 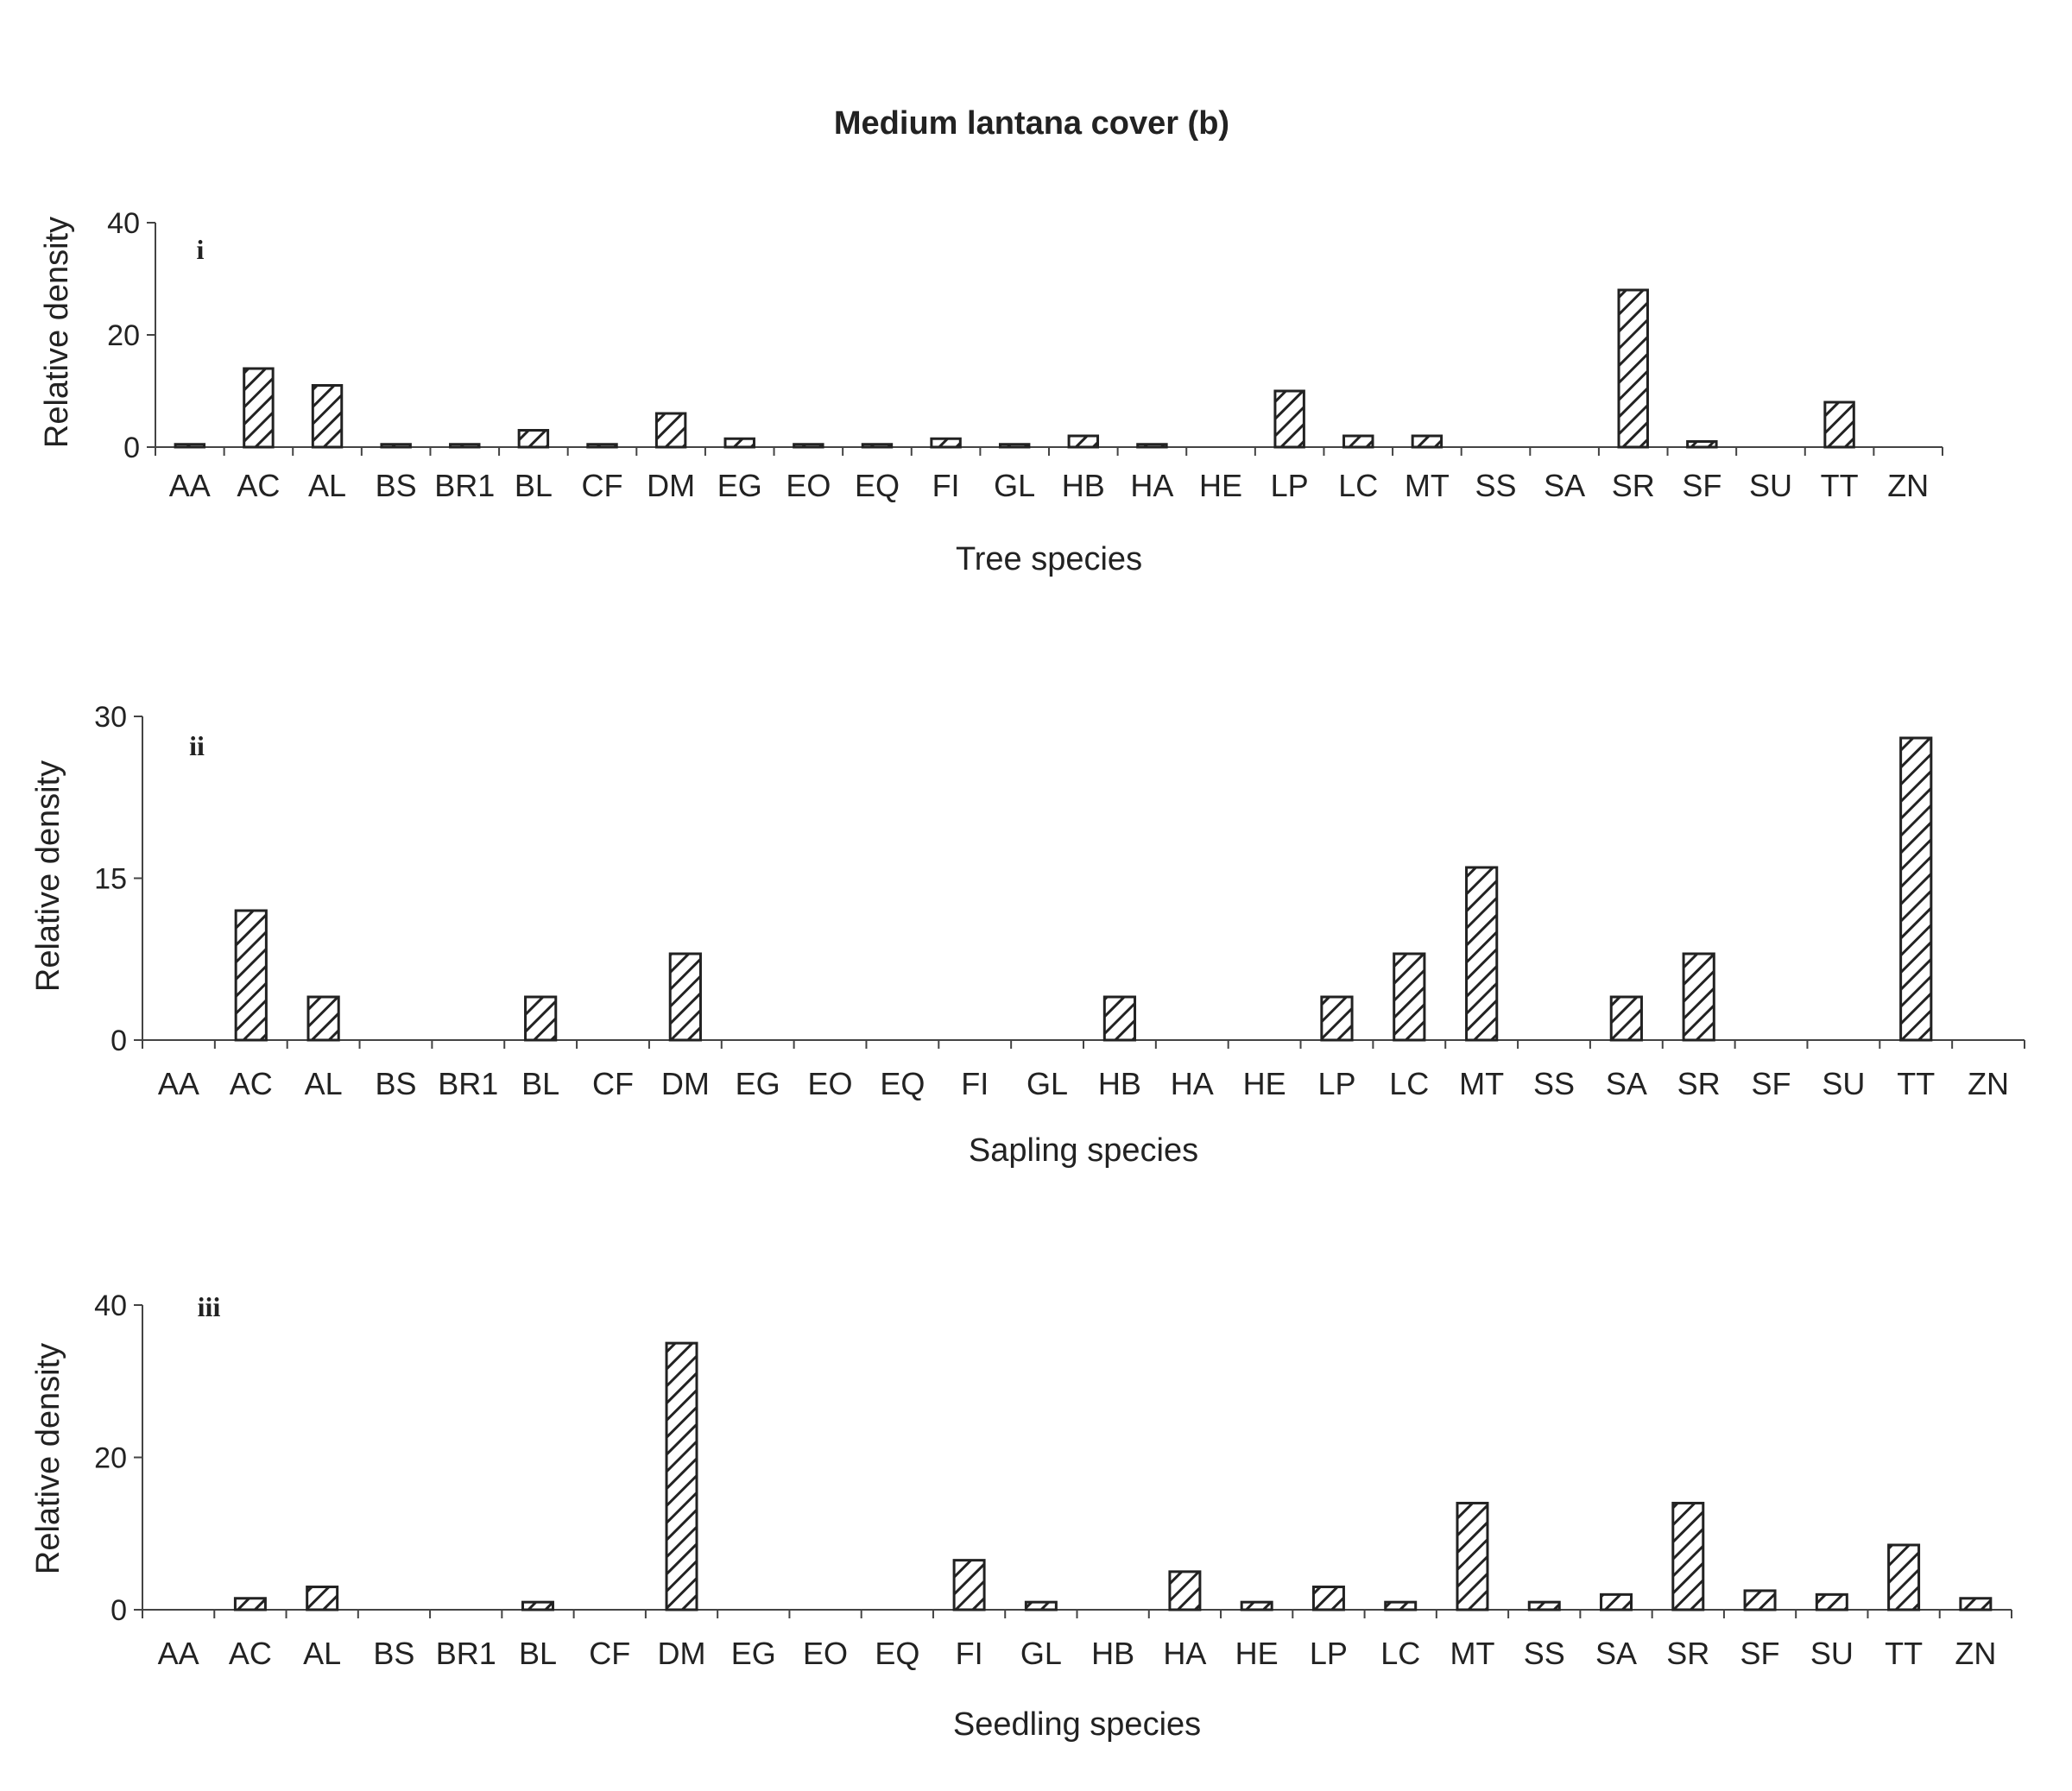 What do you see at coordinates (465, 446) in the screenshot?
I see `bar-br1` at bounding box center [465, 446].